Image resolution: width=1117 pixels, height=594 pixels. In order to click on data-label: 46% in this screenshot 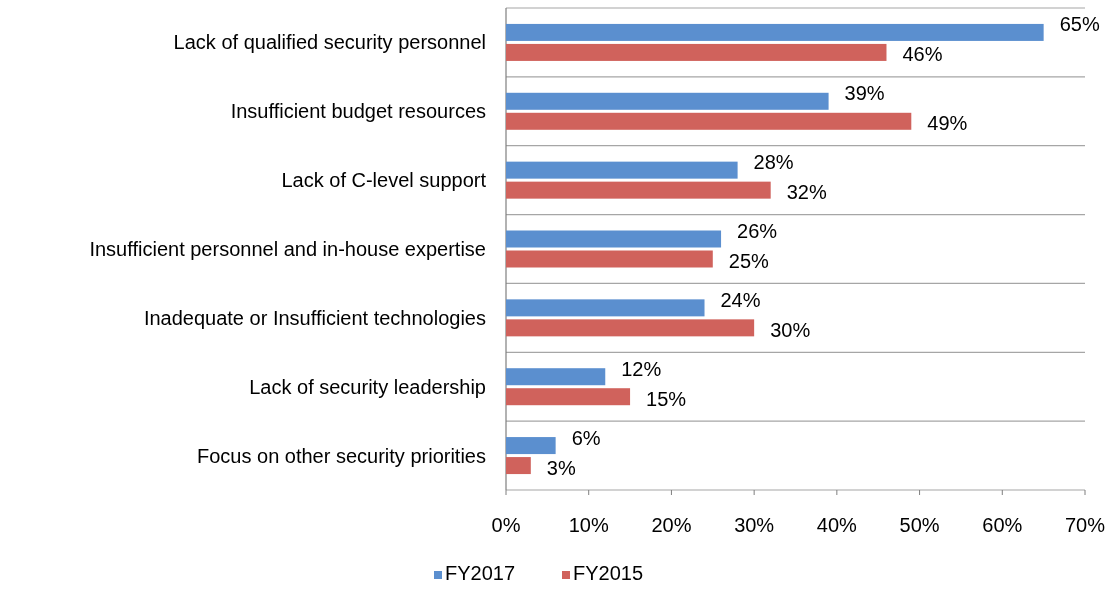, I will do `click(922, 54)`.